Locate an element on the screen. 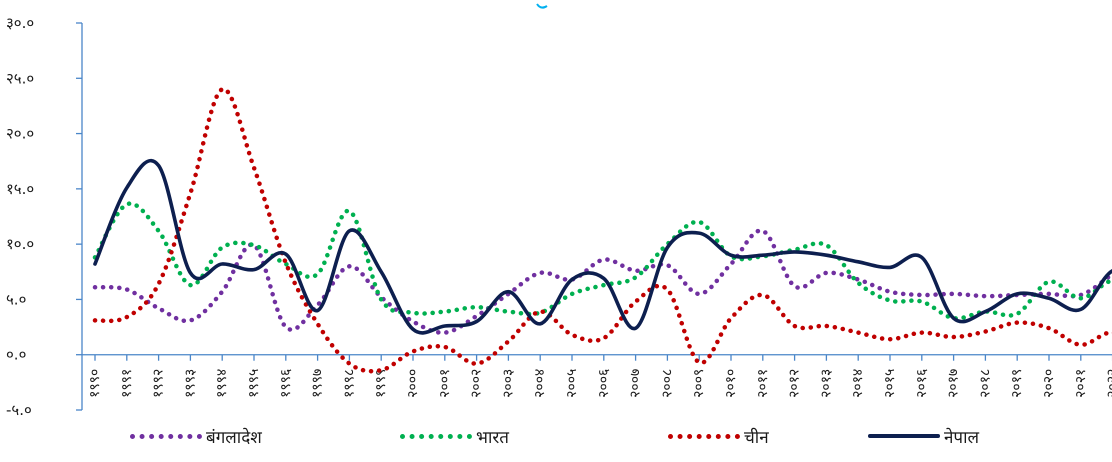 This screenshot has width=1112, height=462. x-tick-label: २०१० is located at coordinates (731, 383).